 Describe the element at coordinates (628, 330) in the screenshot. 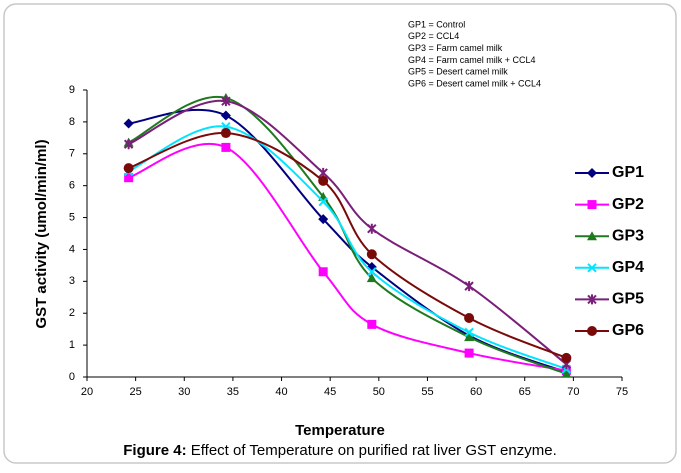

I see `legend-label: GP6` at that location.